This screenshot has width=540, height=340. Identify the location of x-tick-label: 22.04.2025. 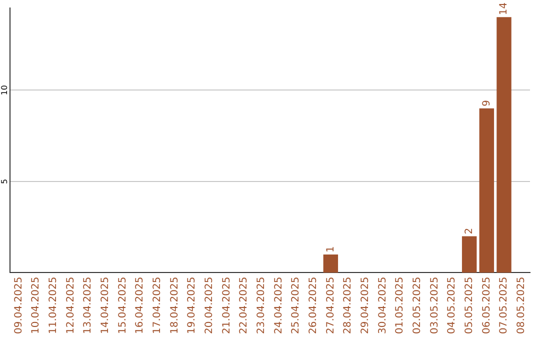
(244, 305).